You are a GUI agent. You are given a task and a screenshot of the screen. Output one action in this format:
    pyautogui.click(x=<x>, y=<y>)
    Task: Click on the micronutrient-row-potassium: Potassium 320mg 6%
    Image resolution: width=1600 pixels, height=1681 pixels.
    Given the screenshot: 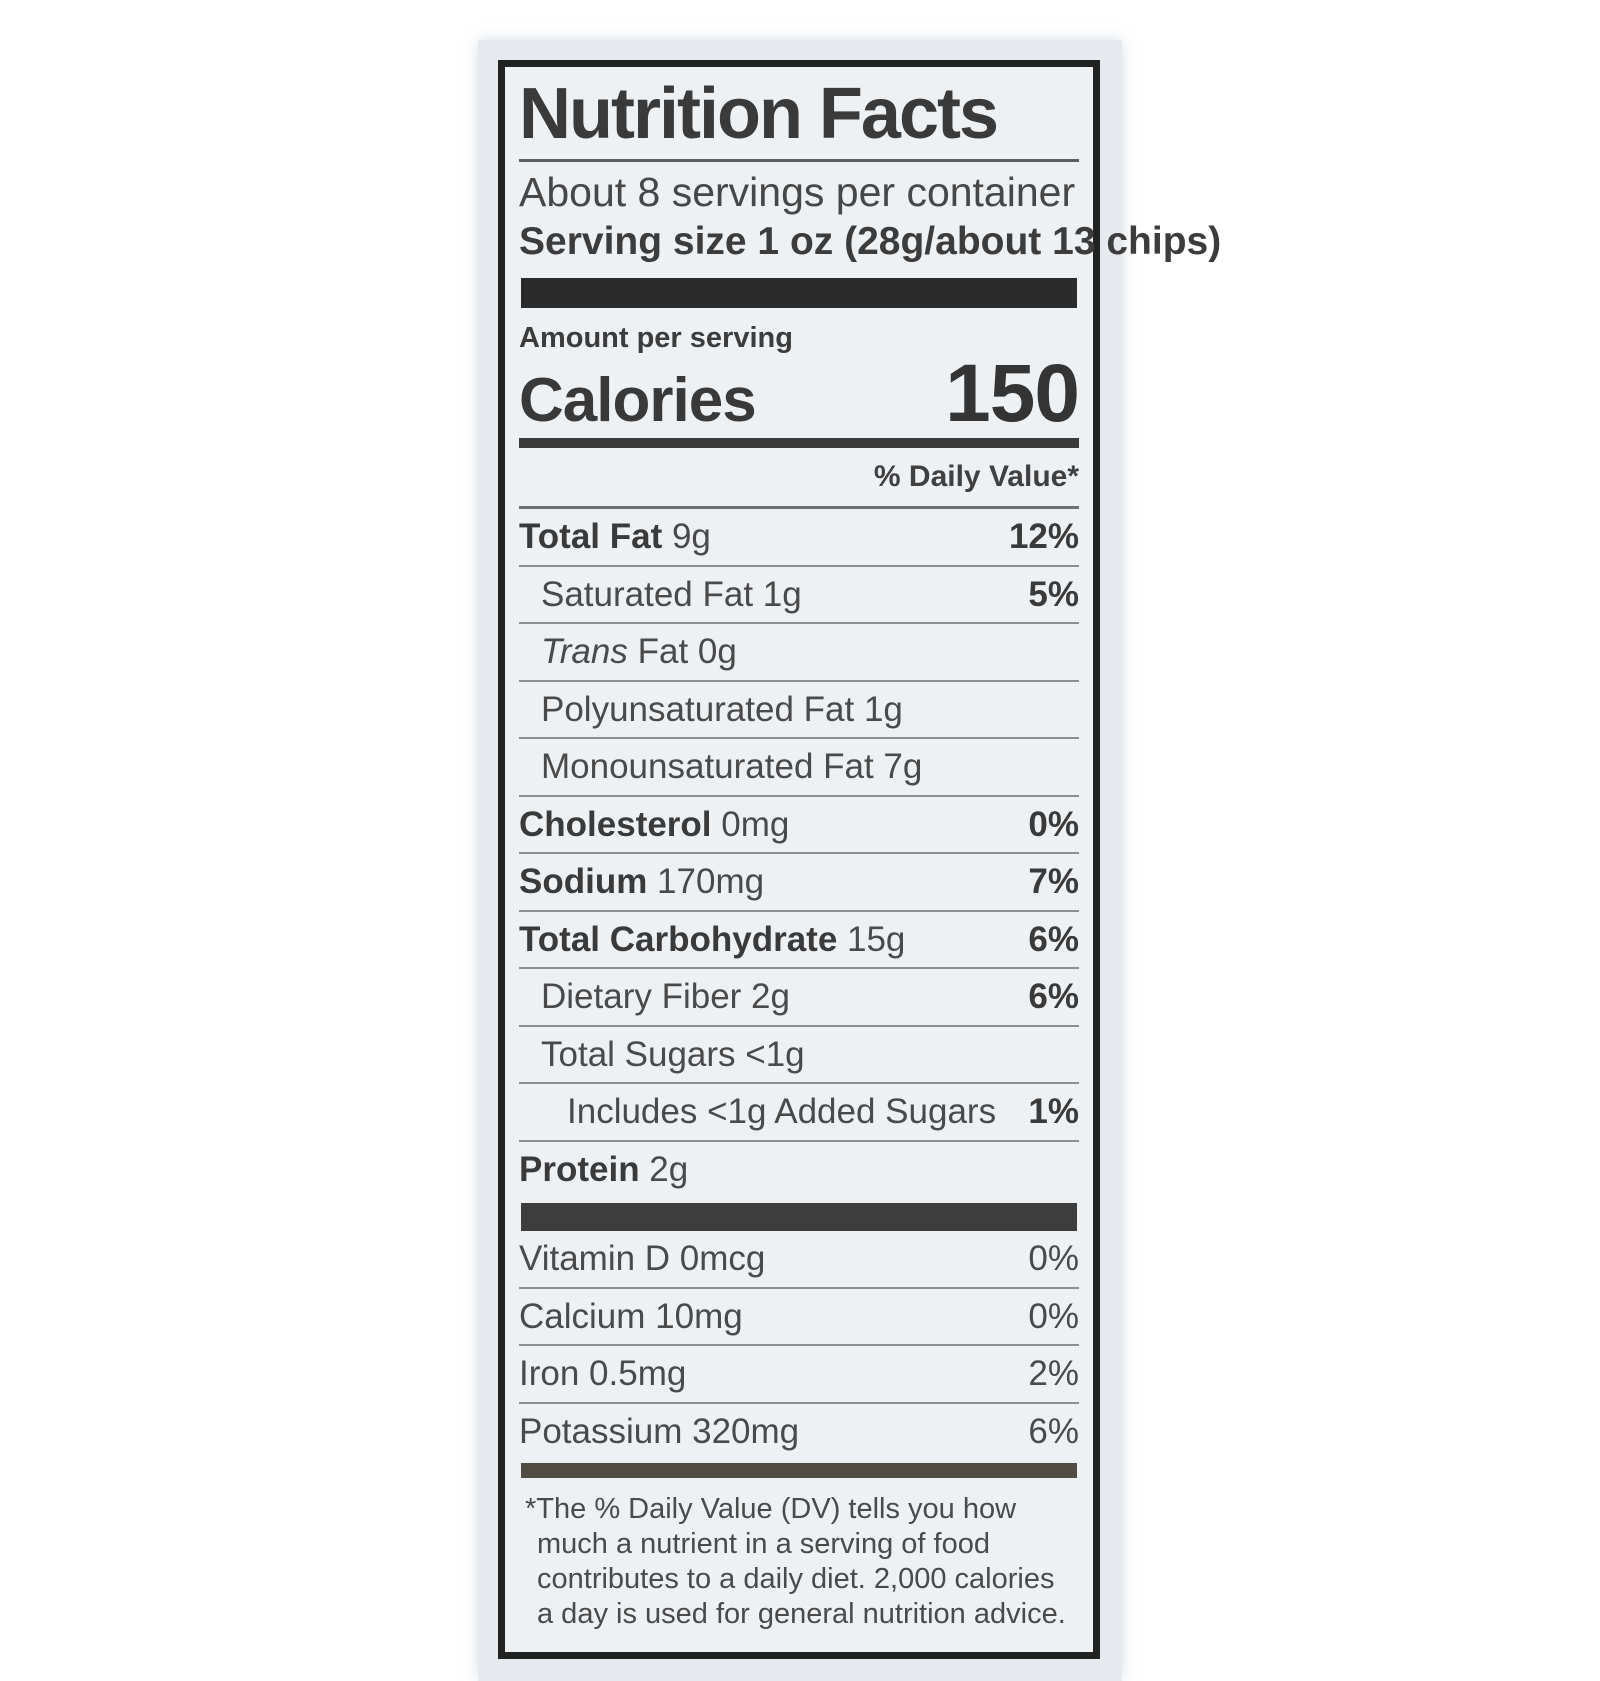 What is the action you would take?
    pyautogui.click(x=799, y=1432)
    